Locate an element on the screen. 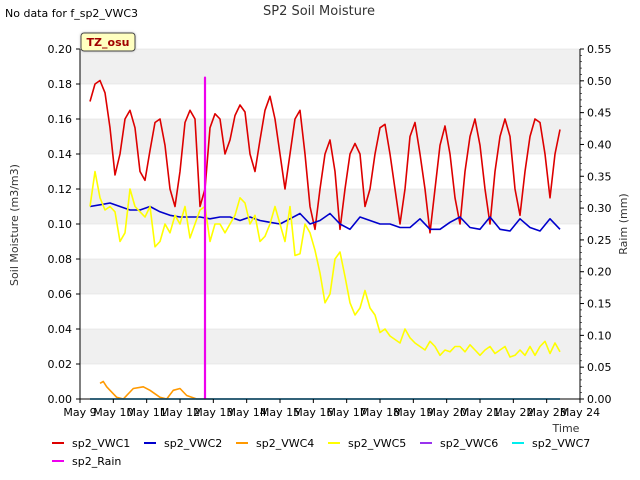  y2-tick-label: 0.00 is located at coordinates (599, 399).